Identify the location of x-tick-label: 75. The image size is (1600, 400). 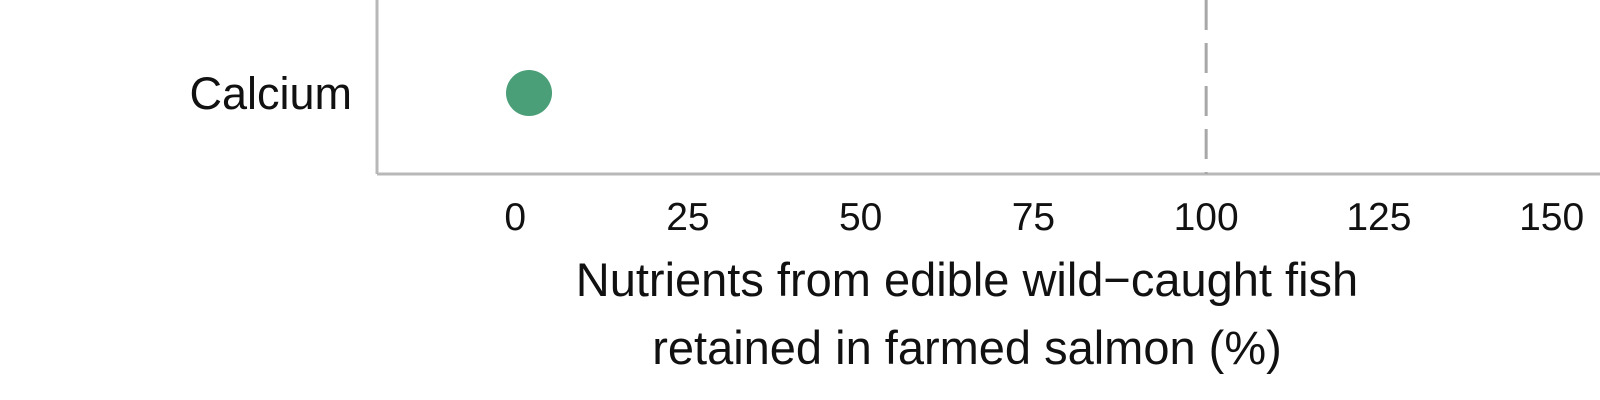
(1033, 217).